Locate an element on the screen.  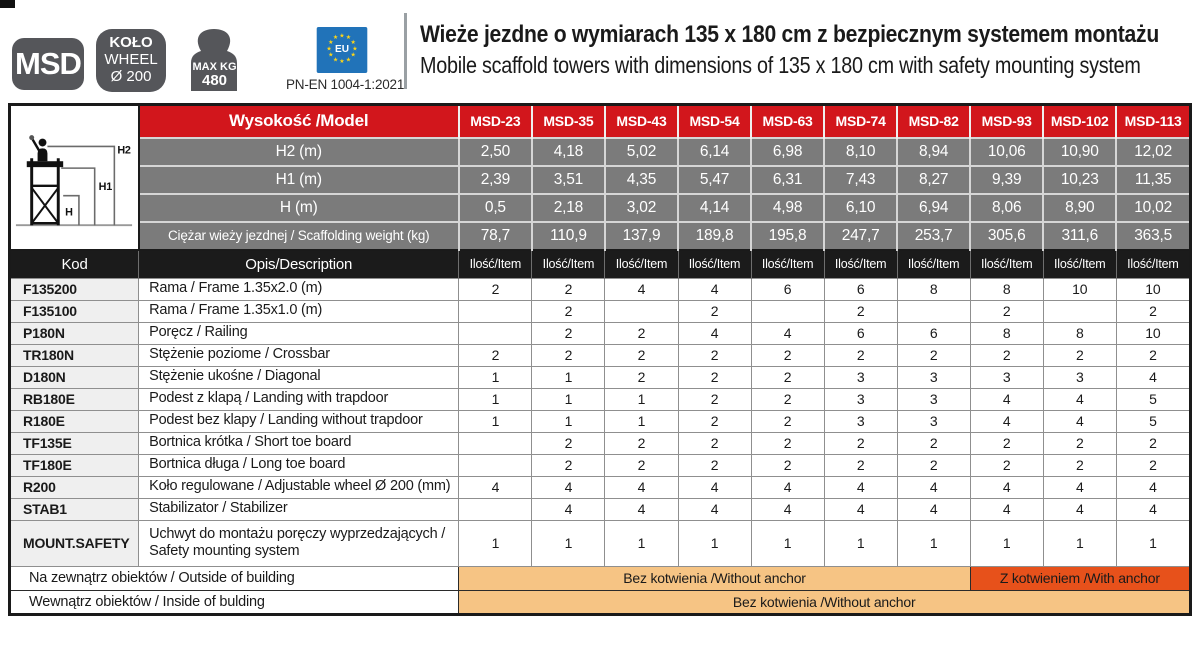
spec-value-cell: 137,9 is located at coordinates (640, 235).